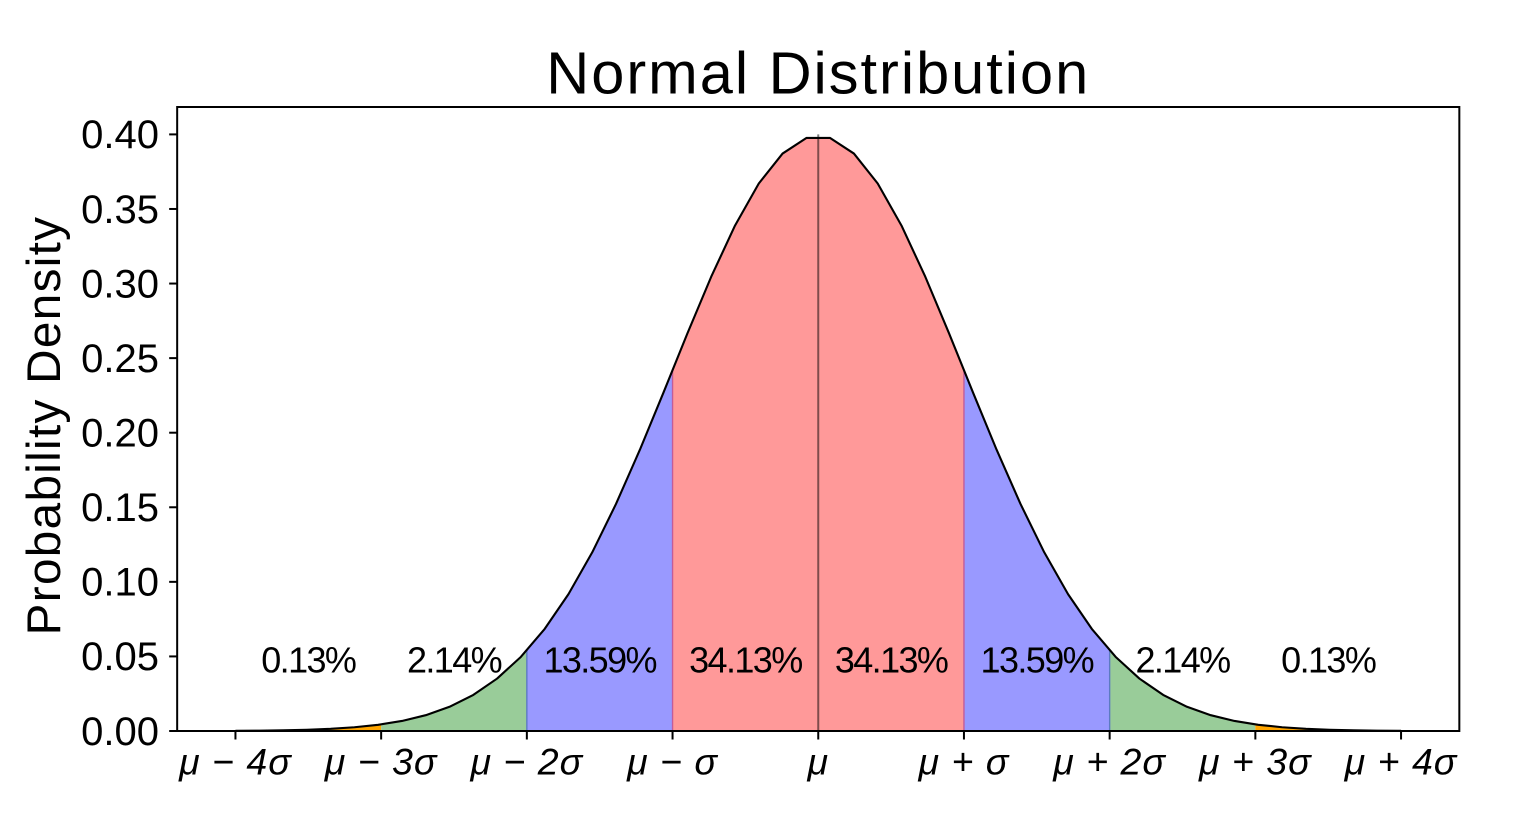 This screenshot has width=1536, height=825. What do you see at coordinates (120, 434) in the screenshot?
I see `svg-text: 0.20` at bounding box center [120, 434].